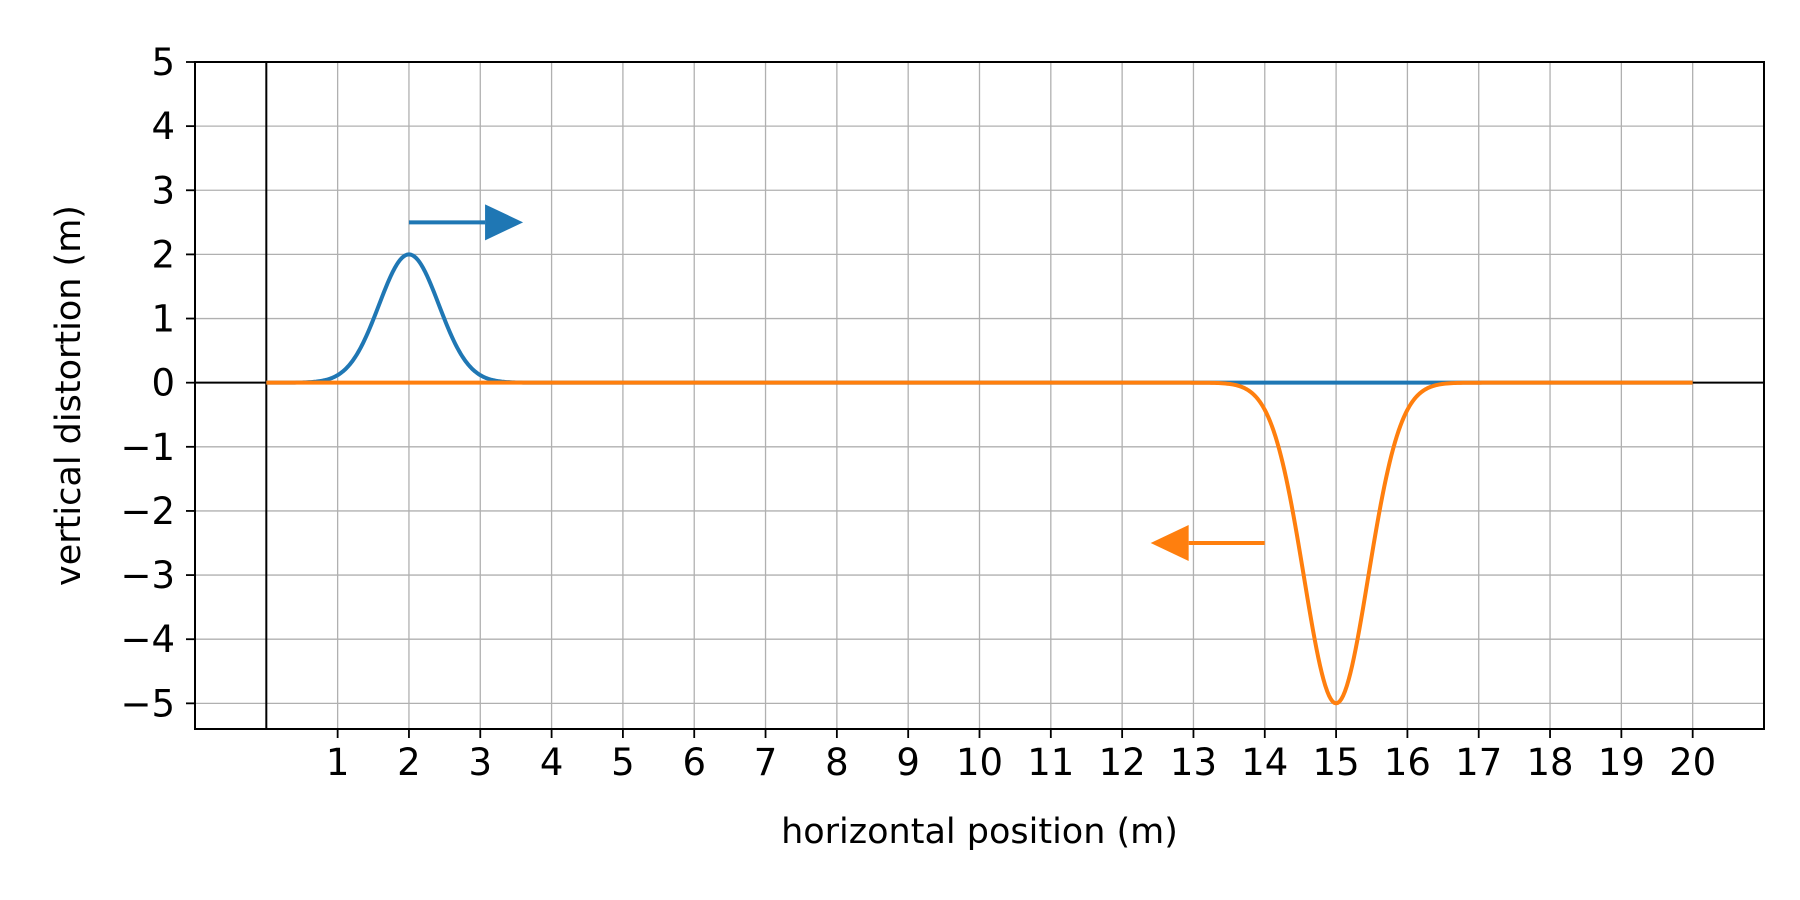  I want to click on x-tick-label: 19, so click(1621, 762).